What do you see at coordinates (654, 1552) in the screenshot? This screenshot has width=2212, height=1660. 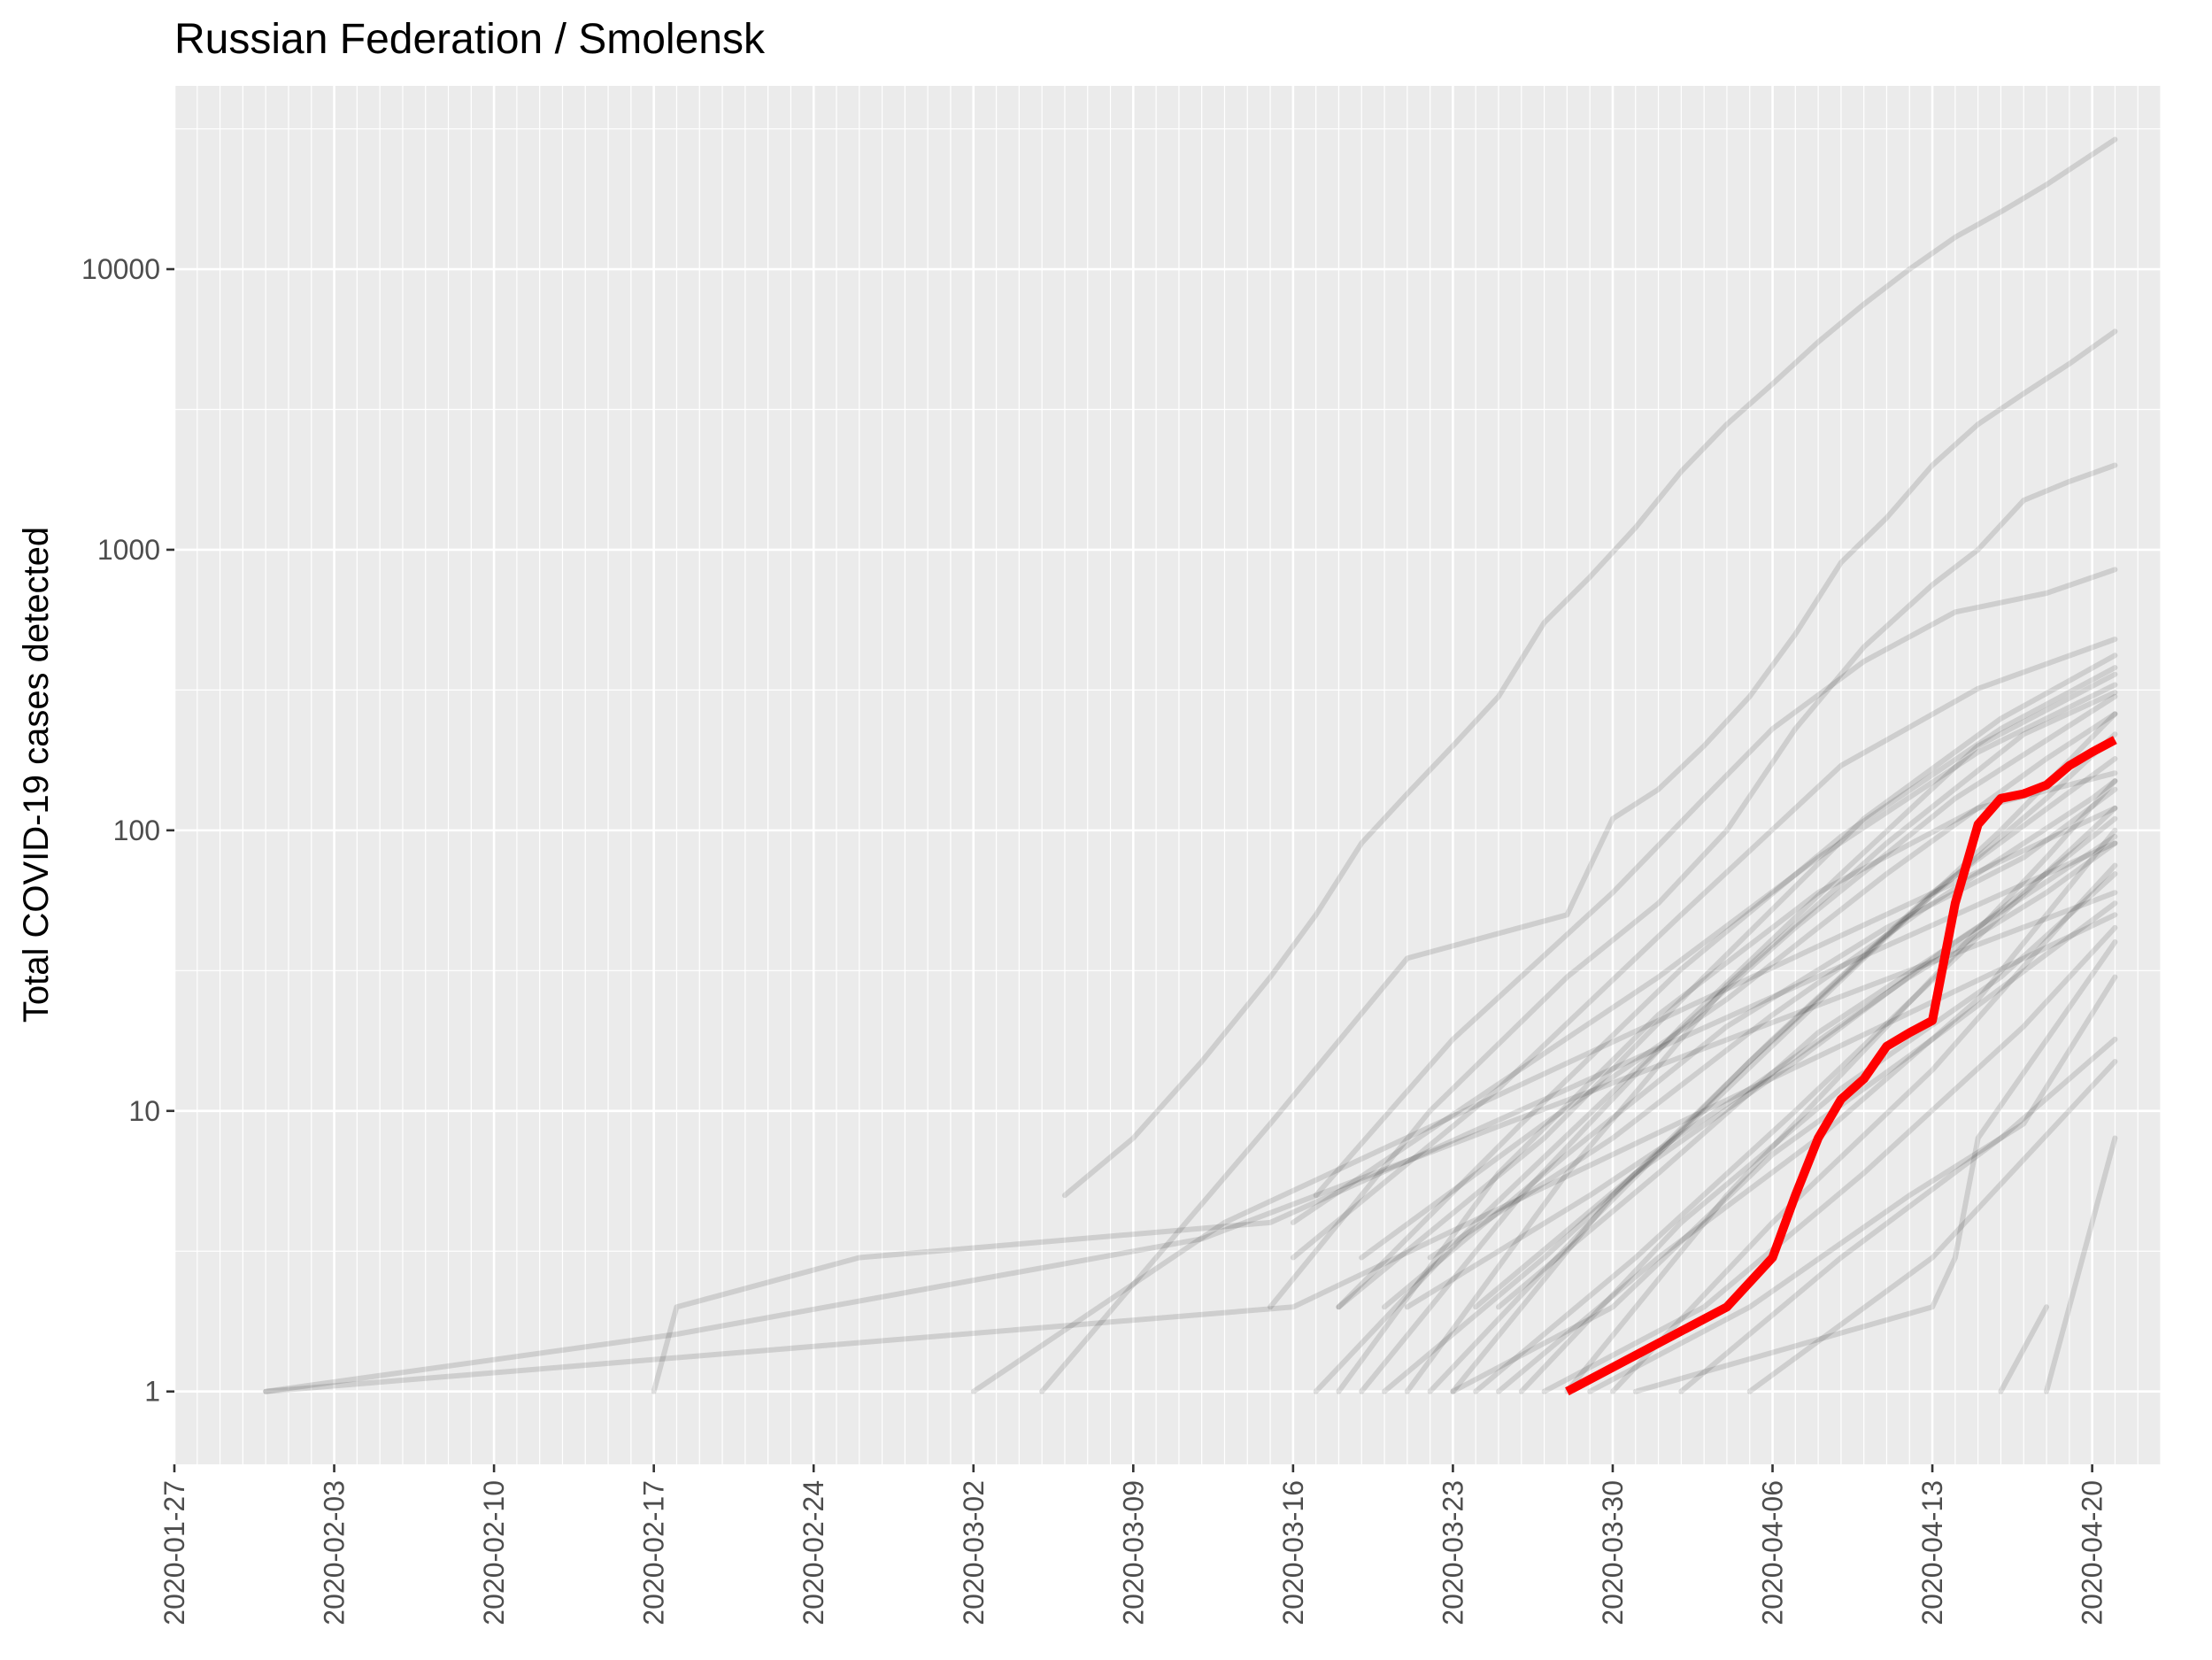 I see `x-tick-label: 2020-02-17` at bounding box center [654, 1552].